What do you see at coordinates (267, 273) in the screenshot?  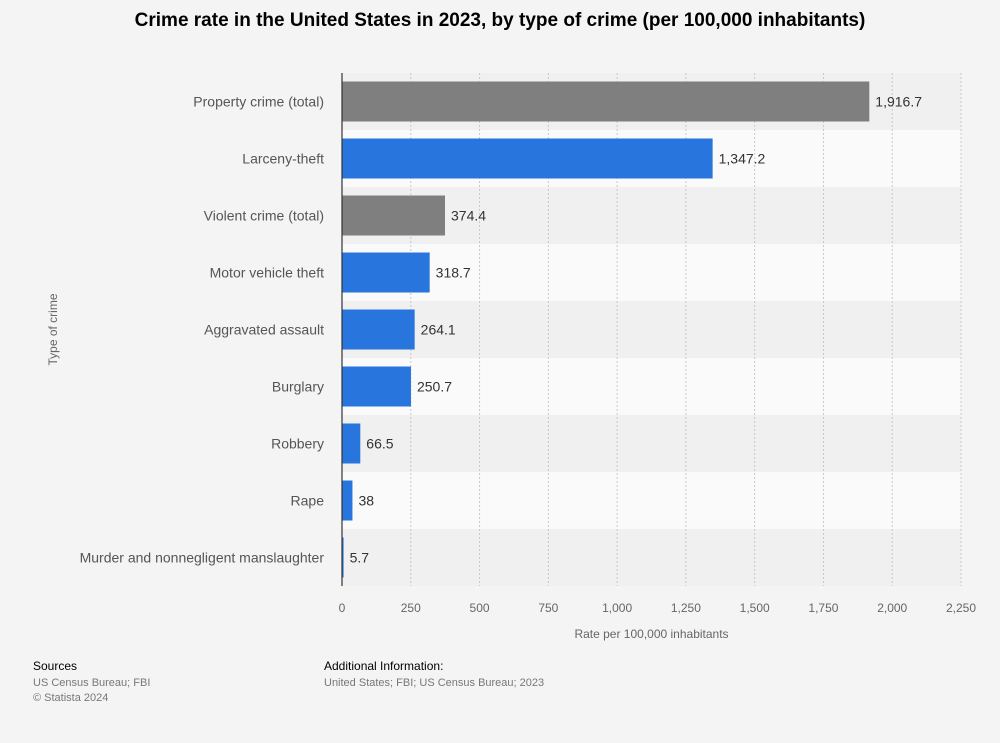 I see `category-label: Motor vehicle theft` at bounding box center [267, 273].